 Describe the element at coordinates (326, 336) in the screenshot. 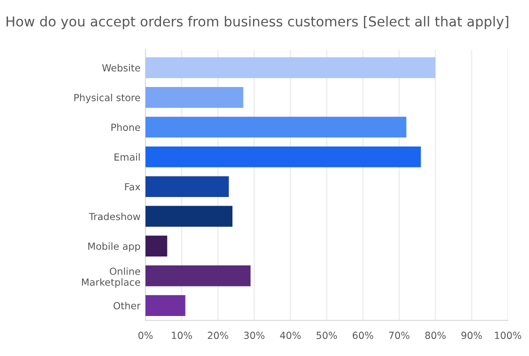

I see `x-tick-label: 50%` at that location.